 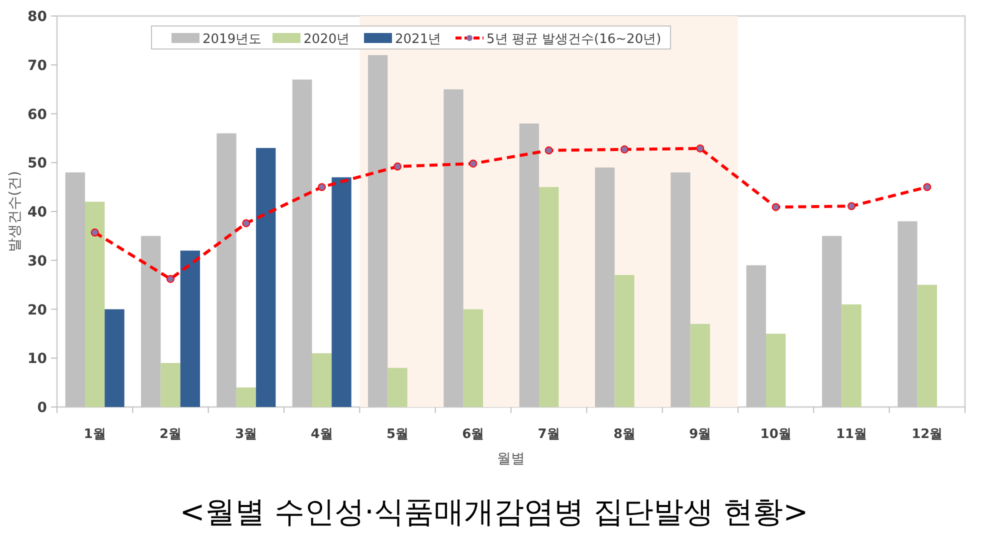 I want to click on y-tick-label: 0, so click(x=42, y=408).